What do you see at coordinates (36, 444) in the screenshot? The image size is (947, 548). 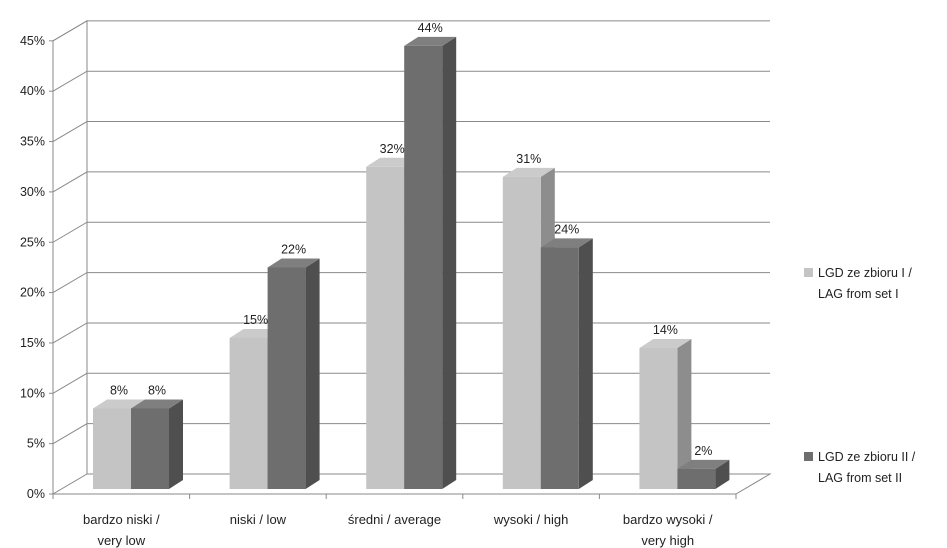 I see `y-tick-label: 5%` at bounding box center [36, 444].